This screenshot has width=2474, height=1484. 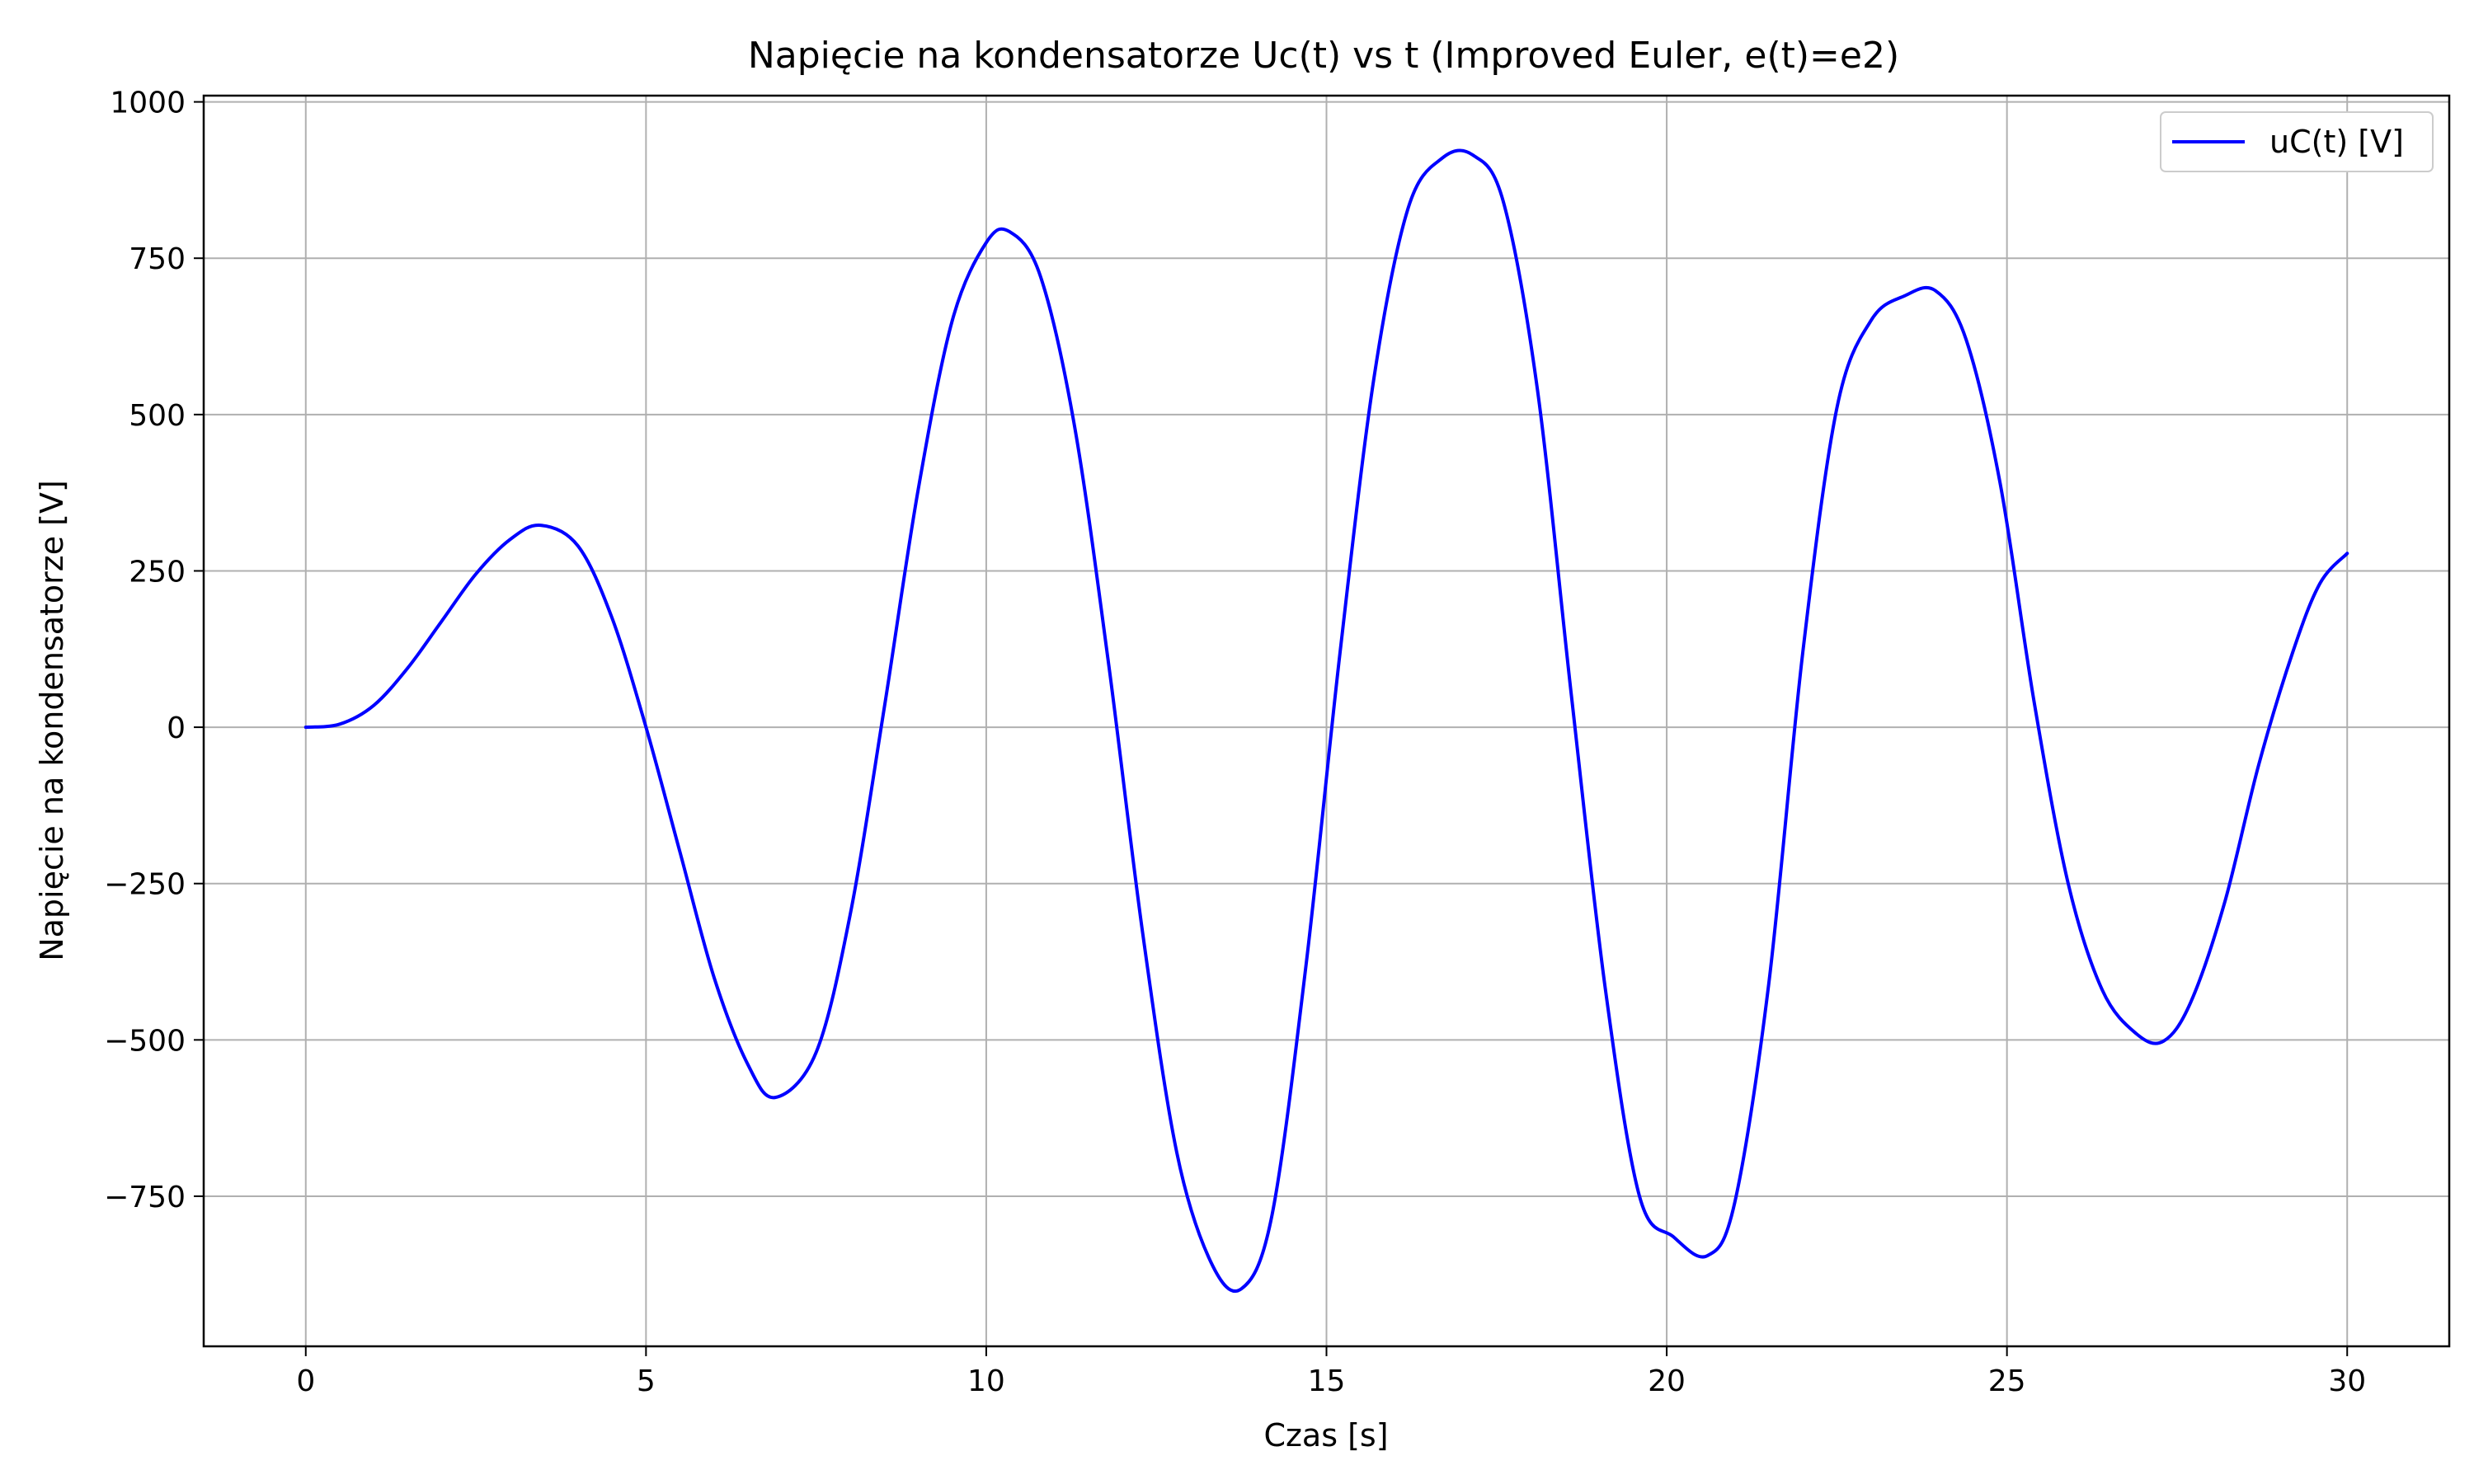 What do you see at coordinates (1667, 1381) in the screenshot?
I see `x-tick-label: 20` at bounding box center [1667, 1381].